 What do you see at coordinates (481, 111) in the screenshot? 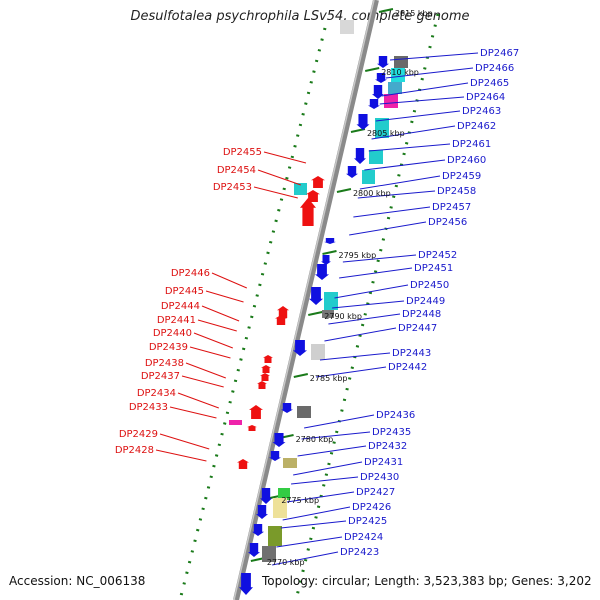
I see `gene-label-forward: DP2463` at bounding box center [481, 111].